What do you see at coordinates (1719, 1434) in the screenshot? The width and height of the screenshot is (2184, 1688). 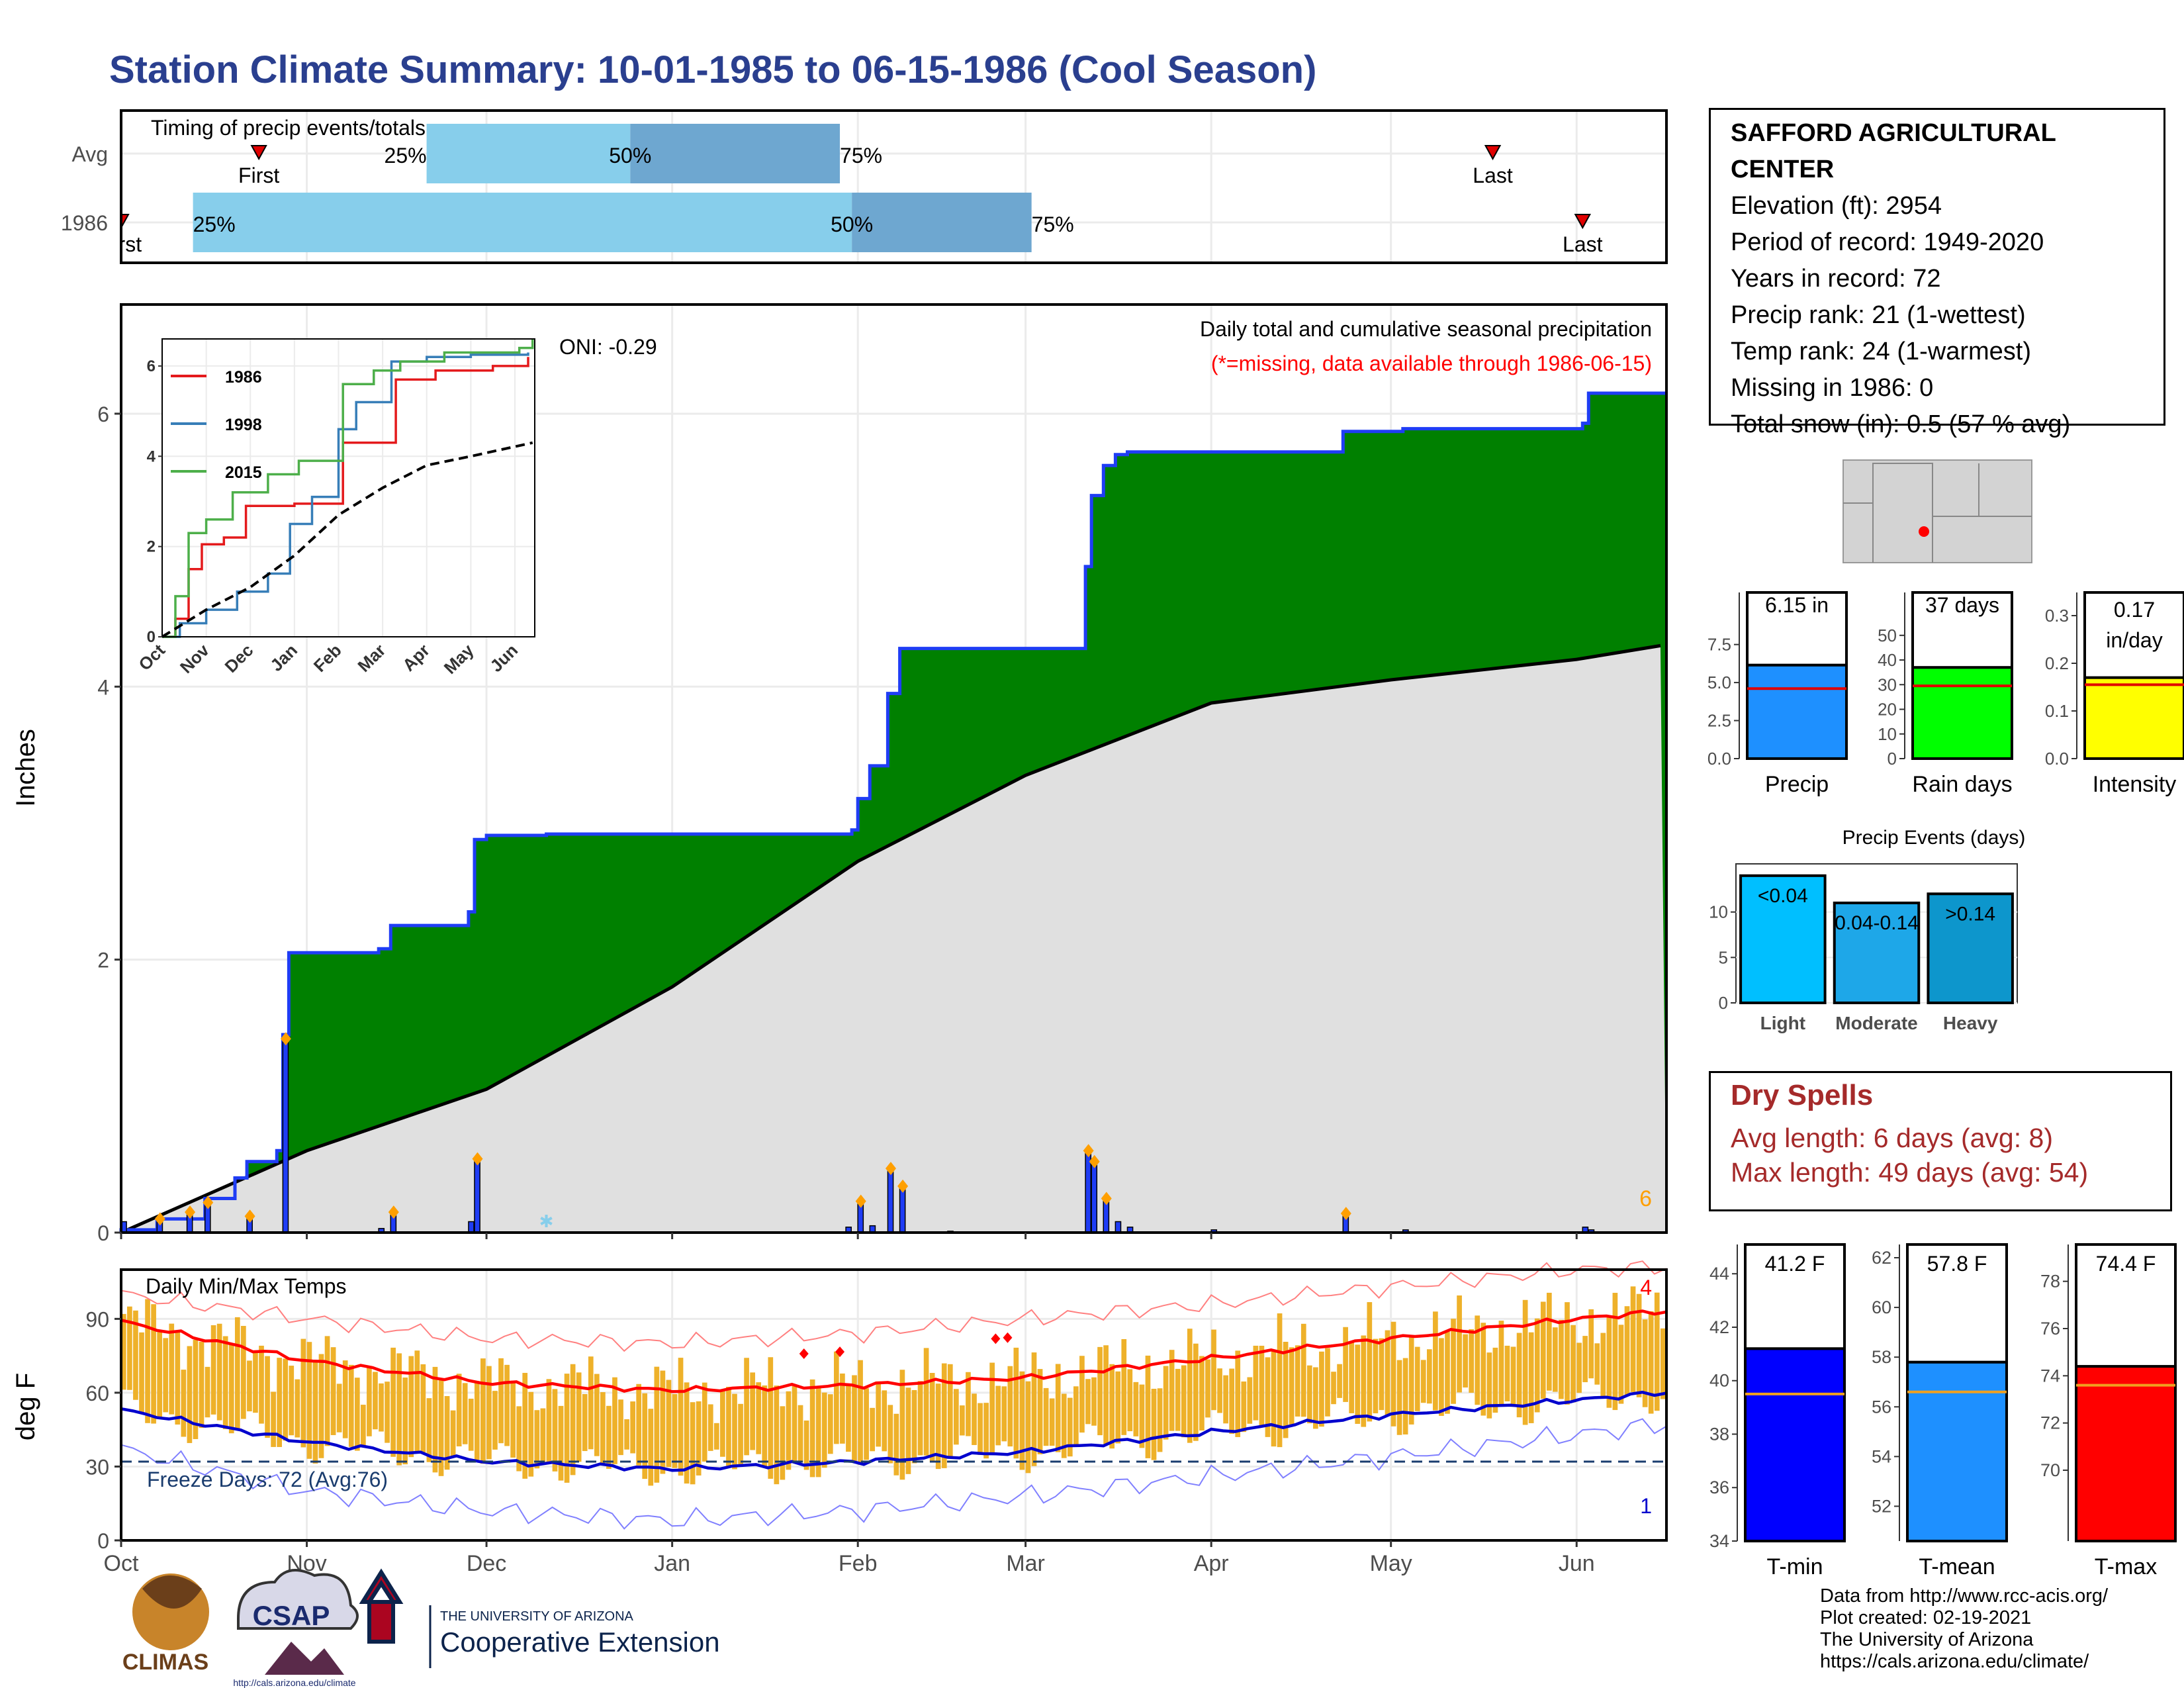 I see `temp-summary-tick-label: 38` at bounding box center [1719, 1434].